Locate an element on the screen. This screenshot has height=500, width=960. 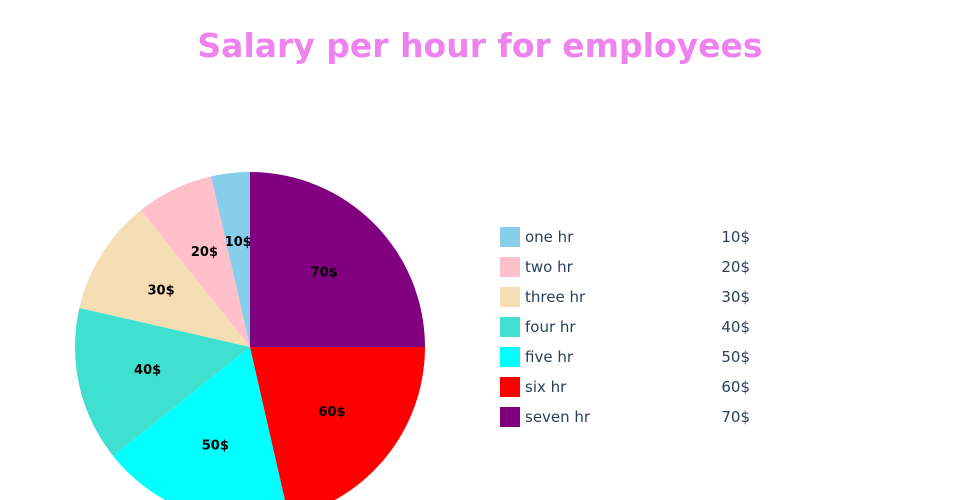
slice-value-label: 60$ is located at coordinates (332, 412).